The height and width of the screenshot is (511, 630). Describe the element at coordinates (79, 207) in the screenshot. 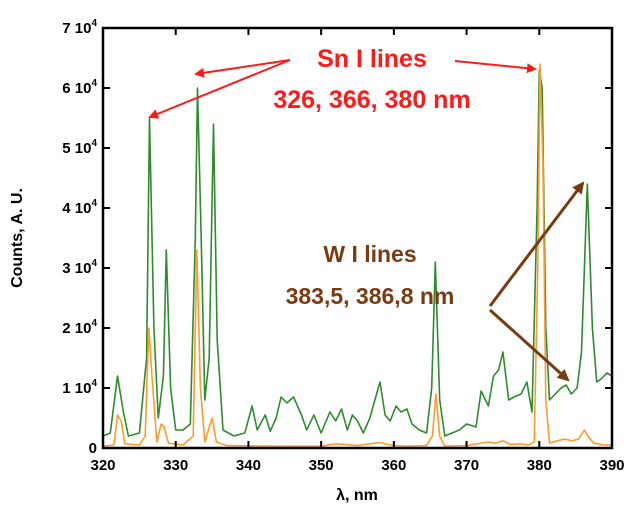

I see `y-tick-label: 4 104` at that location.